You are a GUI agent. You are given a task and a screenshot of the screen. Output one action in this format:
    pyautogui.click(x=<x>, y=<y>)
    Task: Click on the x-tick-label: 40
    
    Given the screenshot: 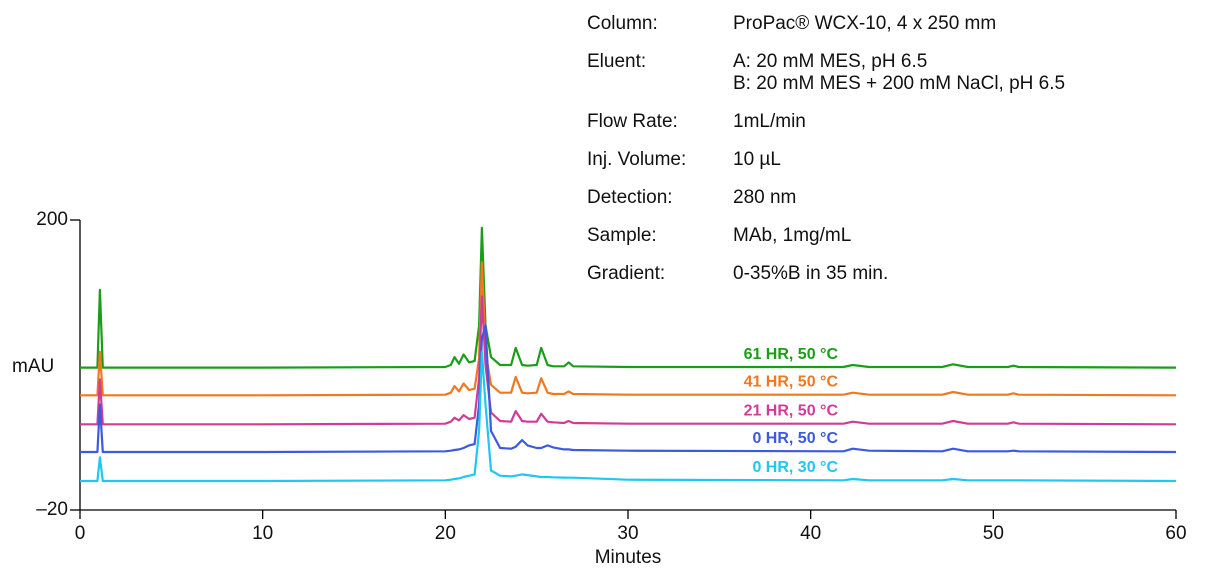 What is the action you would take?
    pyautogui.click(x=810, y=533)
    